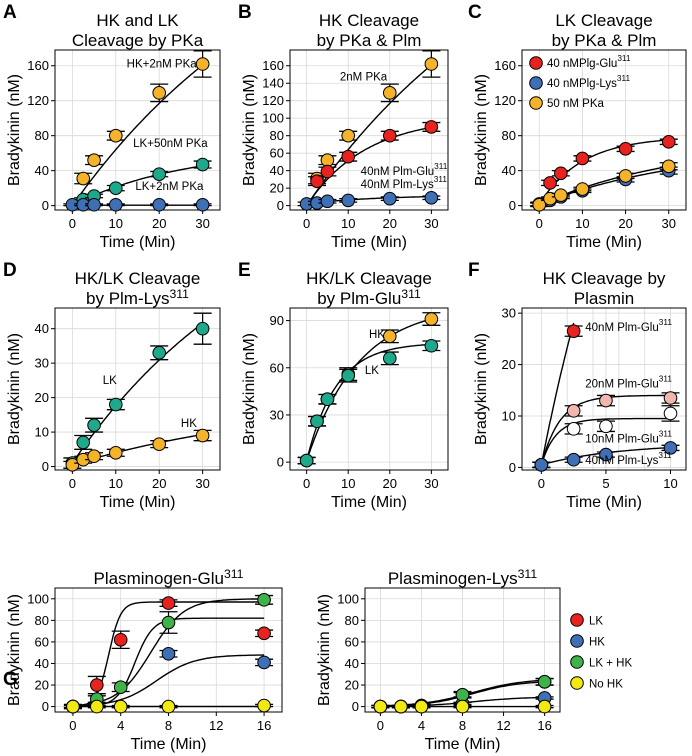 Image resolution: width=692 pixels, height=756 pixels. I want to click on y-tick-label: 10, so click(509, 416).